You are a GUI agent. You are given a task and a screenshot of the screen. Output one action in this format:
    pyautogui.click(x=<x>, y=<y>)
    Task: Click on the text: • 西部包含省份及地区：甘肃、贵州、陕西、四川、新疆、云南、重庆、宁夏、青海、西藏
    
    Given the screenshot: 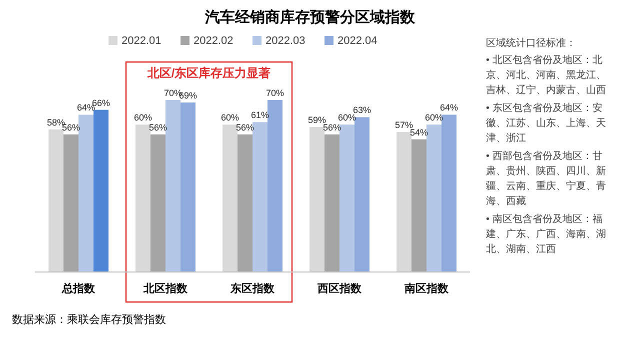 What is the action you would take?
    pyautogui.click(x=546, y=179)
    